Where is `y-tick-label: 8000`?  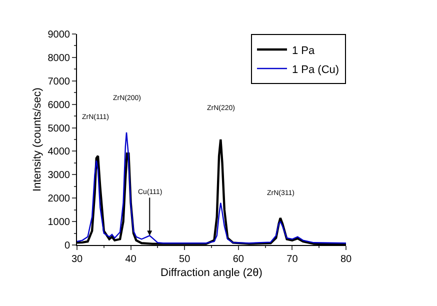
y-tick-label: 8000 is located at coordinates (59, 58).